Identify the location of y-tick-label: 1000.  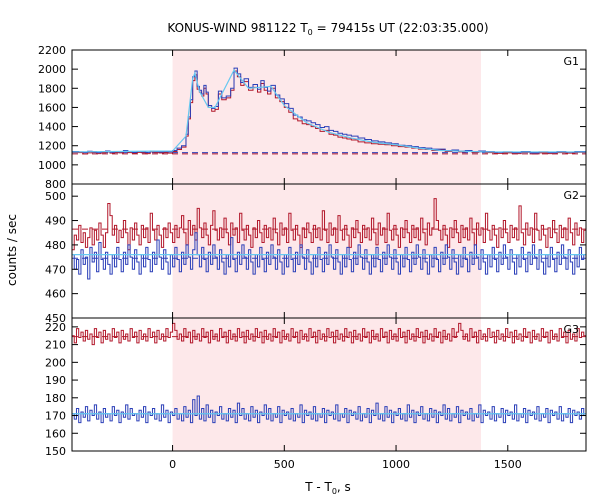
(52, 165).